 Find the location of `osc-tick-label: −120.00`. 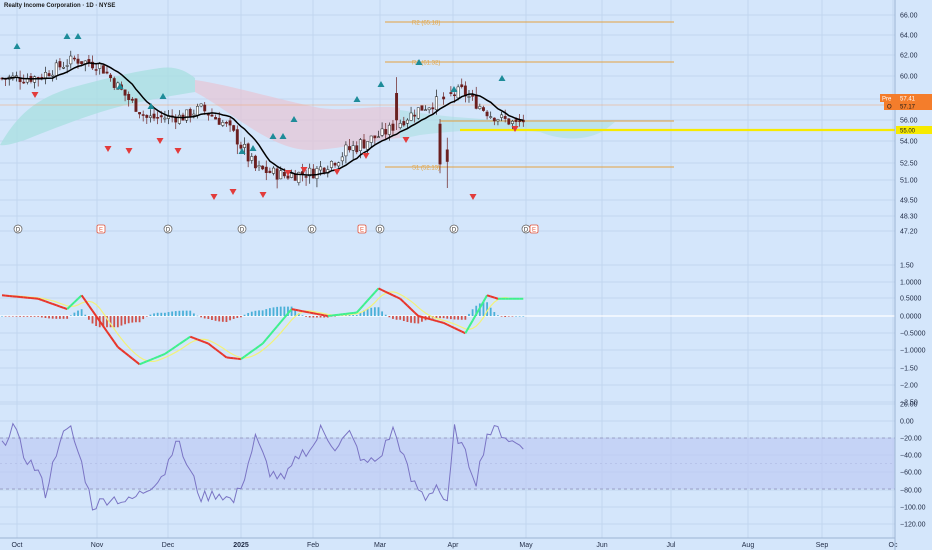

osc-tick-label: −120.00 is located at coordinates (913, 525).